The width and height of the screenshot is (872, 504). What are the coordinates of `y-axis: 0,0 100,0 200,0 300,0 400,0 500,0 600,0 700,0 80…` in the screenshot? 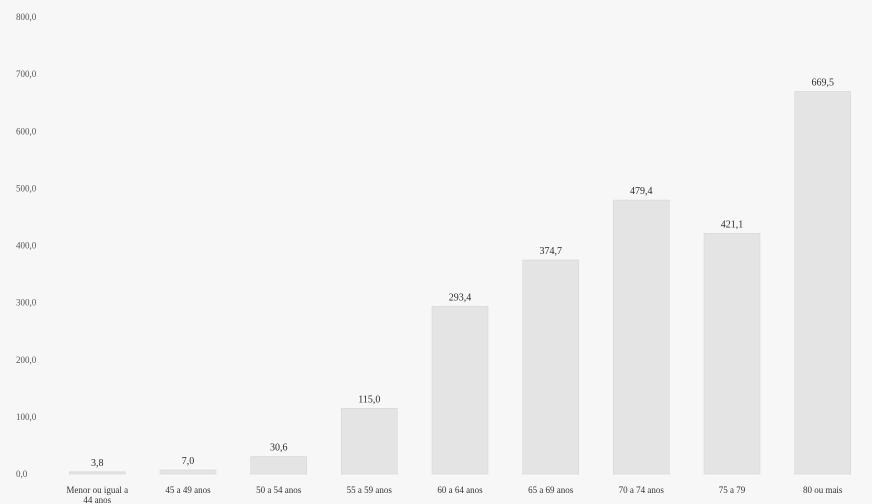 It's located at (26, 245).